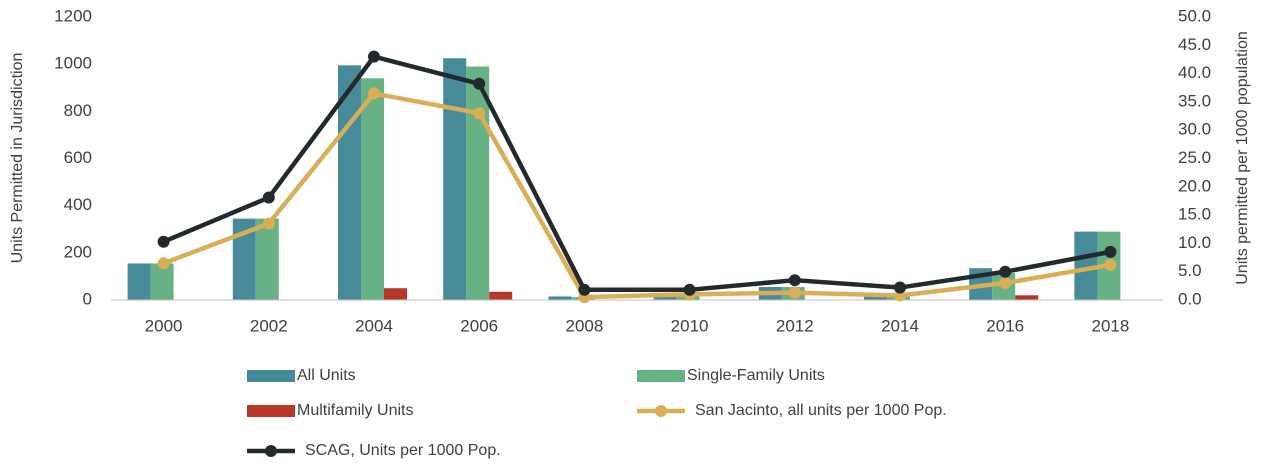  What do you see at coordinates (87, 298) in the screenshot?
I see `y-tick-label: 0` at bounding box center [87, 298].